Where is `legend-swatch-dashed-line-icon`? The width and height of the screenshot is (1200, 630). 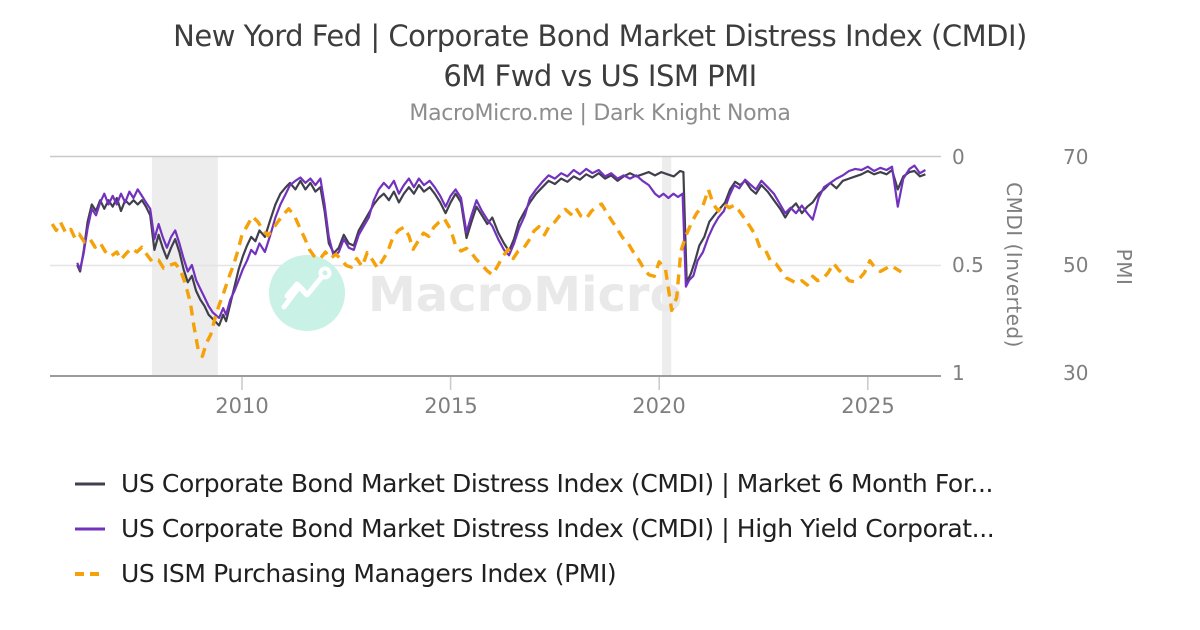
legend-swatch-dashed-line-icon is located at coordinates (90, 573).